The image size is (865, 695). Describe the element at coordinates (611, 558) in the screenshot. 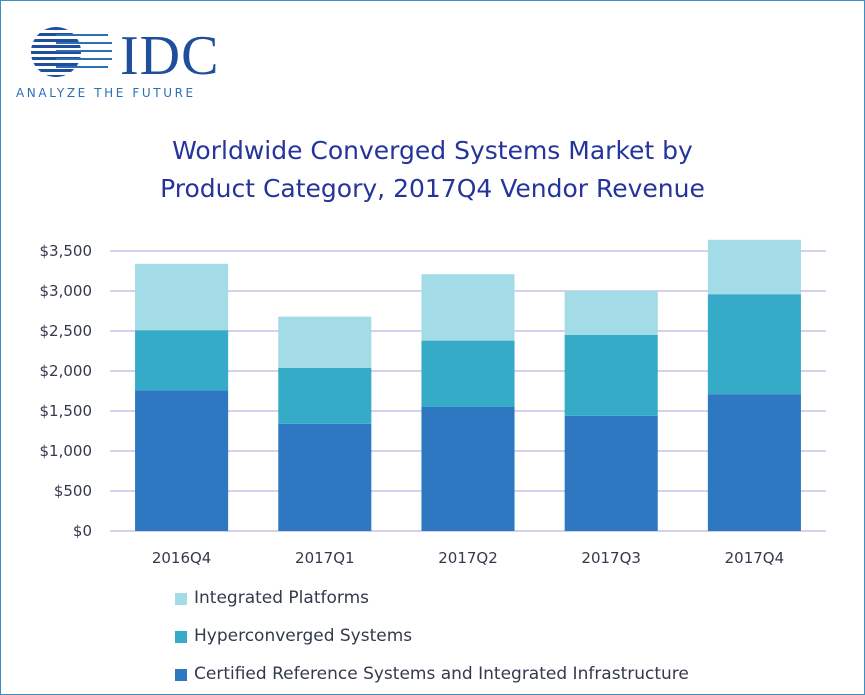

I see `x-tick-label: 2017Q3` at that location.